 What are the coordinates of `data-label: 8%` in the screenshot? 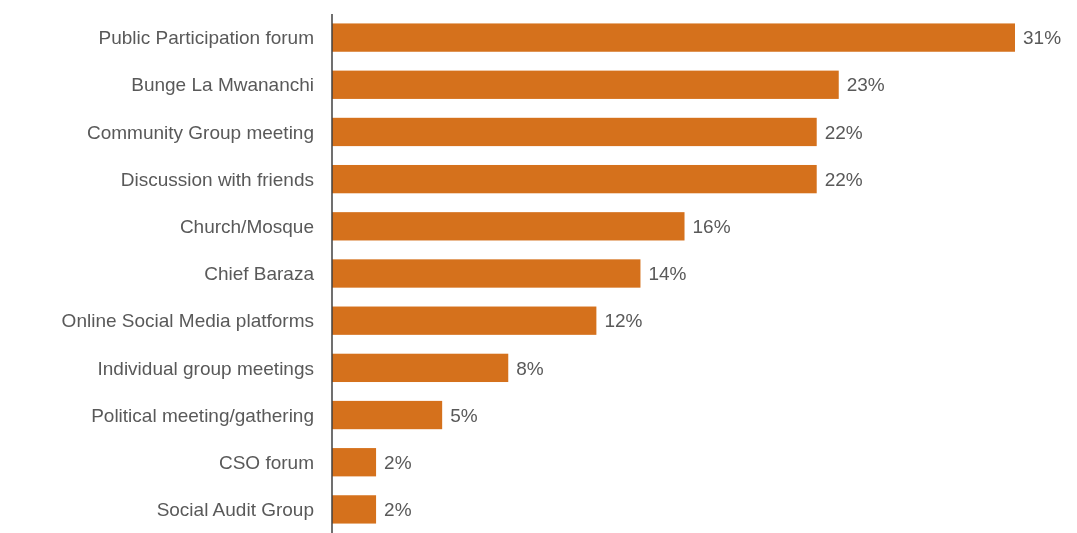 It's located at (530, 368).